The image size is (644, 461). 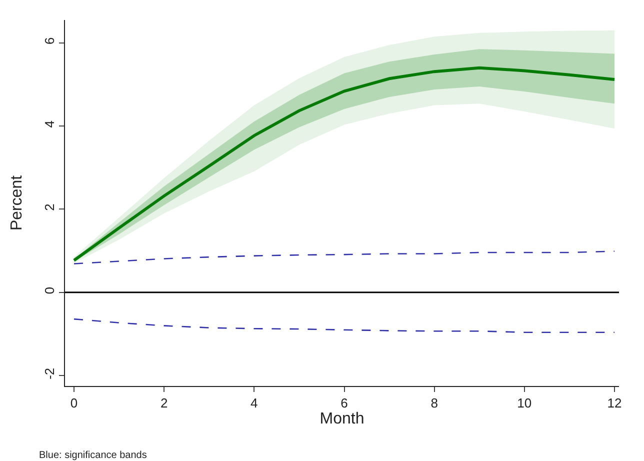 What do you see at coordinates (17, 202) in the screenshot?
I see `y-axis-title: Percent` at bounding box center [17, 202].